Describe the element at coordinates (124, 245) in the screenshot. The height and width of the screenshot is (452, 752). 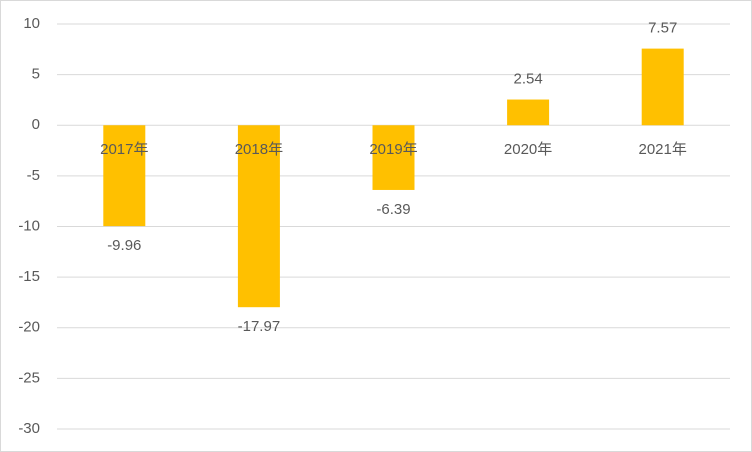
I see `value-label: -9.96` at that location.